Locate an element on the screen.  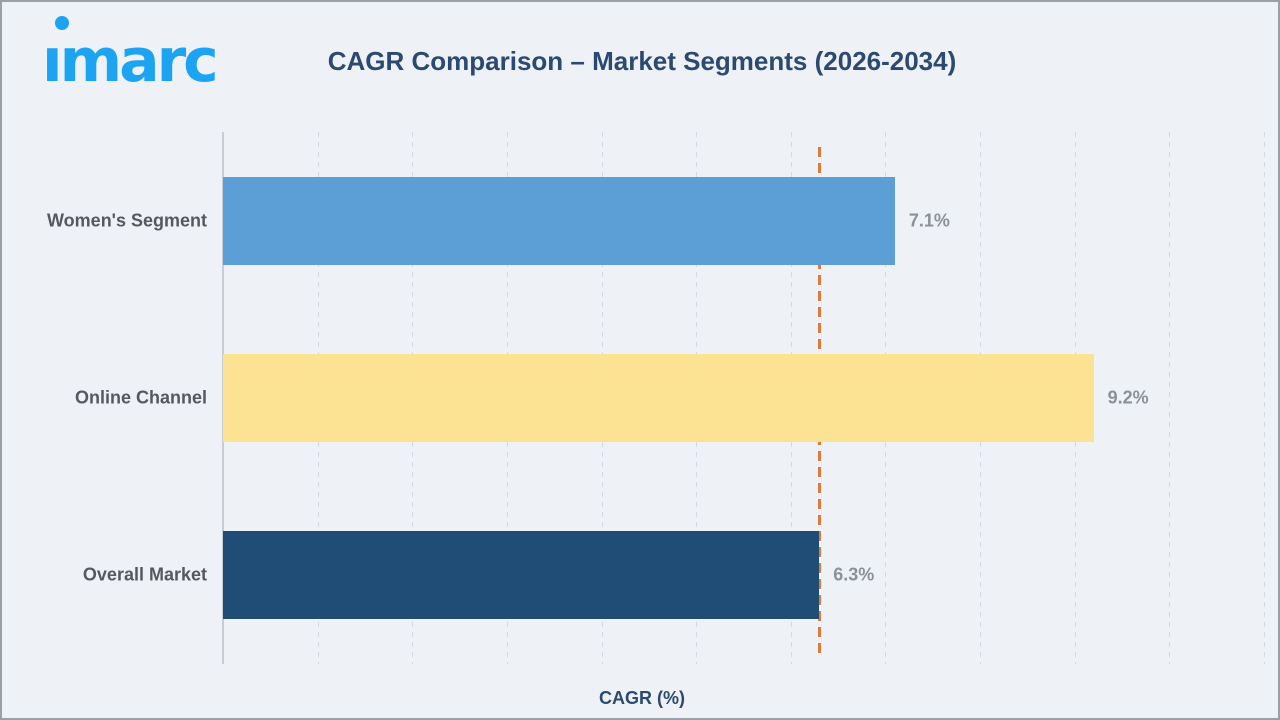
imarc-logo: ımarc is located at coordinates (142, 58).